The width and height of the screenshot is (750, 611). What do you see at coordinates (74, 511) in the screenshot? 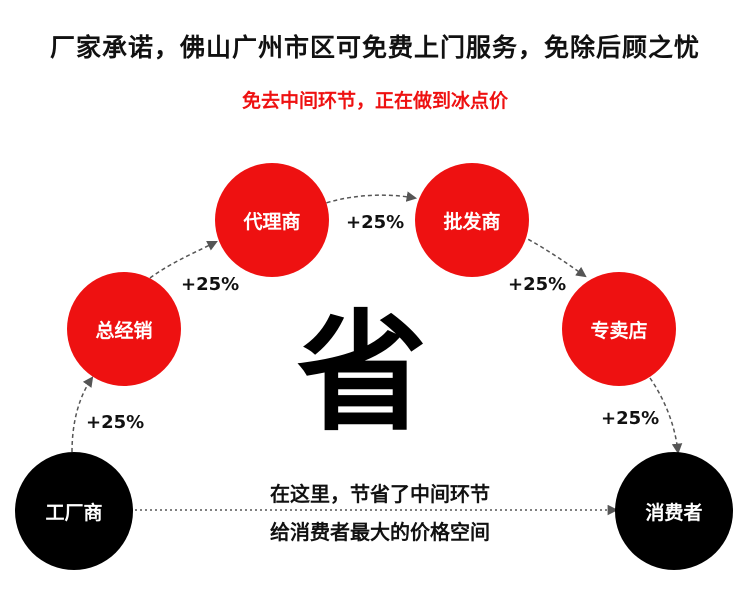
I see `node-factory: 工厂商` at bounding box center [74, 511].